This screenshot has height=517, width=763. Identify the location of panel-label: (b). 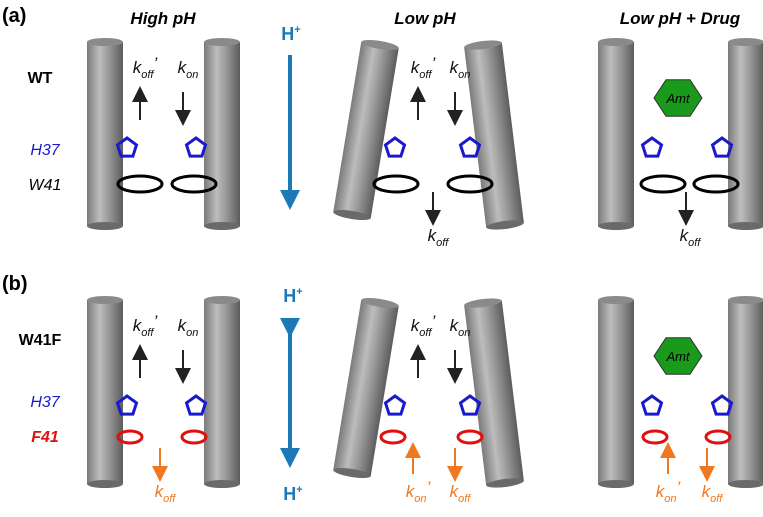
(15, 284).